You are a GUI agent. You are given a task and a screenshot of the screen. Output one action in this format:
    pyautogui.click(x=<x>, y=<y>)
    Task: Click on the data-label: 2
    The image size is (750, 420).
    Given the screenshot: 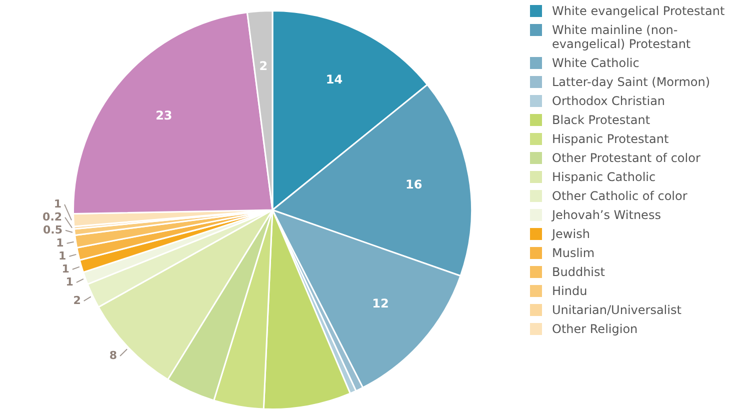 What is the action you would take?
    pyautogui.click(x=77, y=300)
    